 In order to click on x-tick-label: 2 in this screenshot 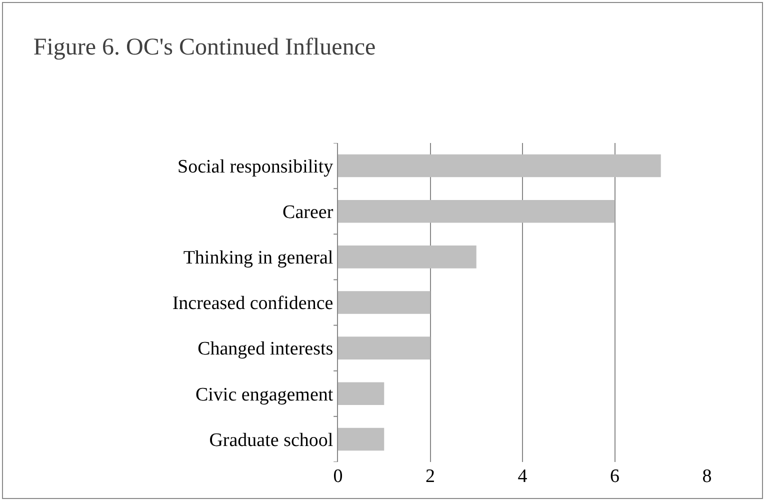, I will do `click(430, 476)`.